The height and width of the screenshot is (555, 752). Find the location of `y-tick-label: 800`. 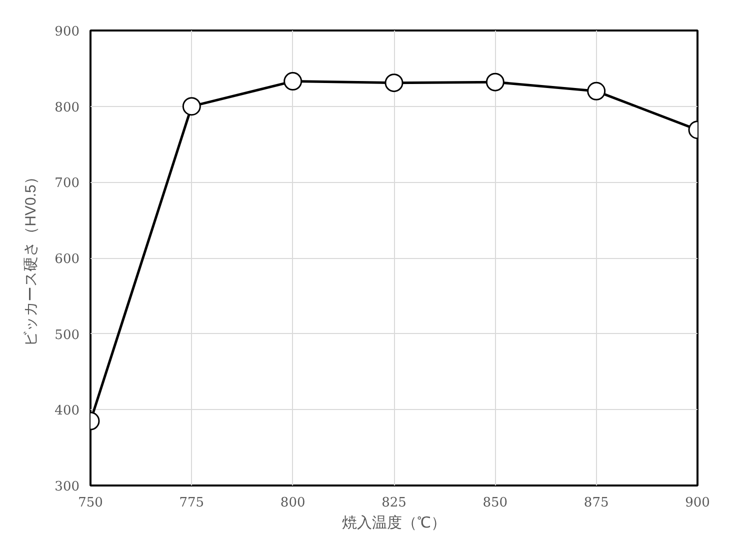

y-tick-label: 800 is located at coordinates (67, 108).